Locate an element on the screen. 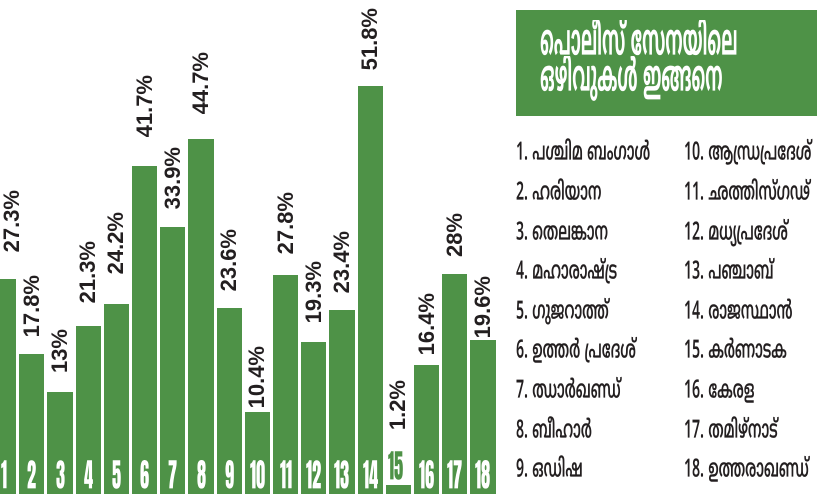 This screenshot has width=823, height=495. title-box: പൊലീസ് സേനയിലെഒഴിവുകൾ ഇങ്ങനെ is located at coordinates (666, 63).